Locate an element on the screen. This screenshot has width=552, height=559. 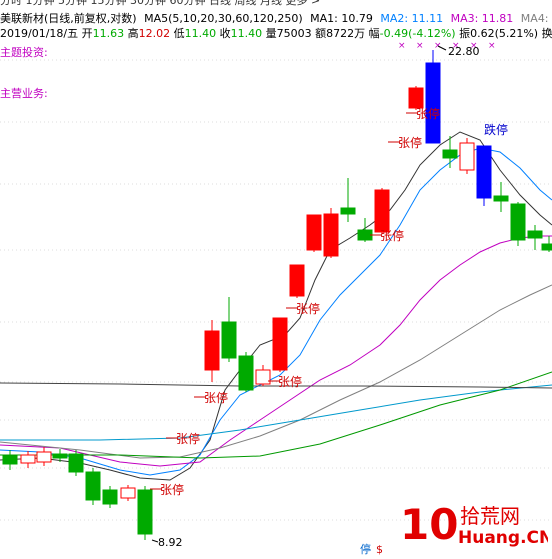
turnover-label: 换 is located at coordinates (546, 33).